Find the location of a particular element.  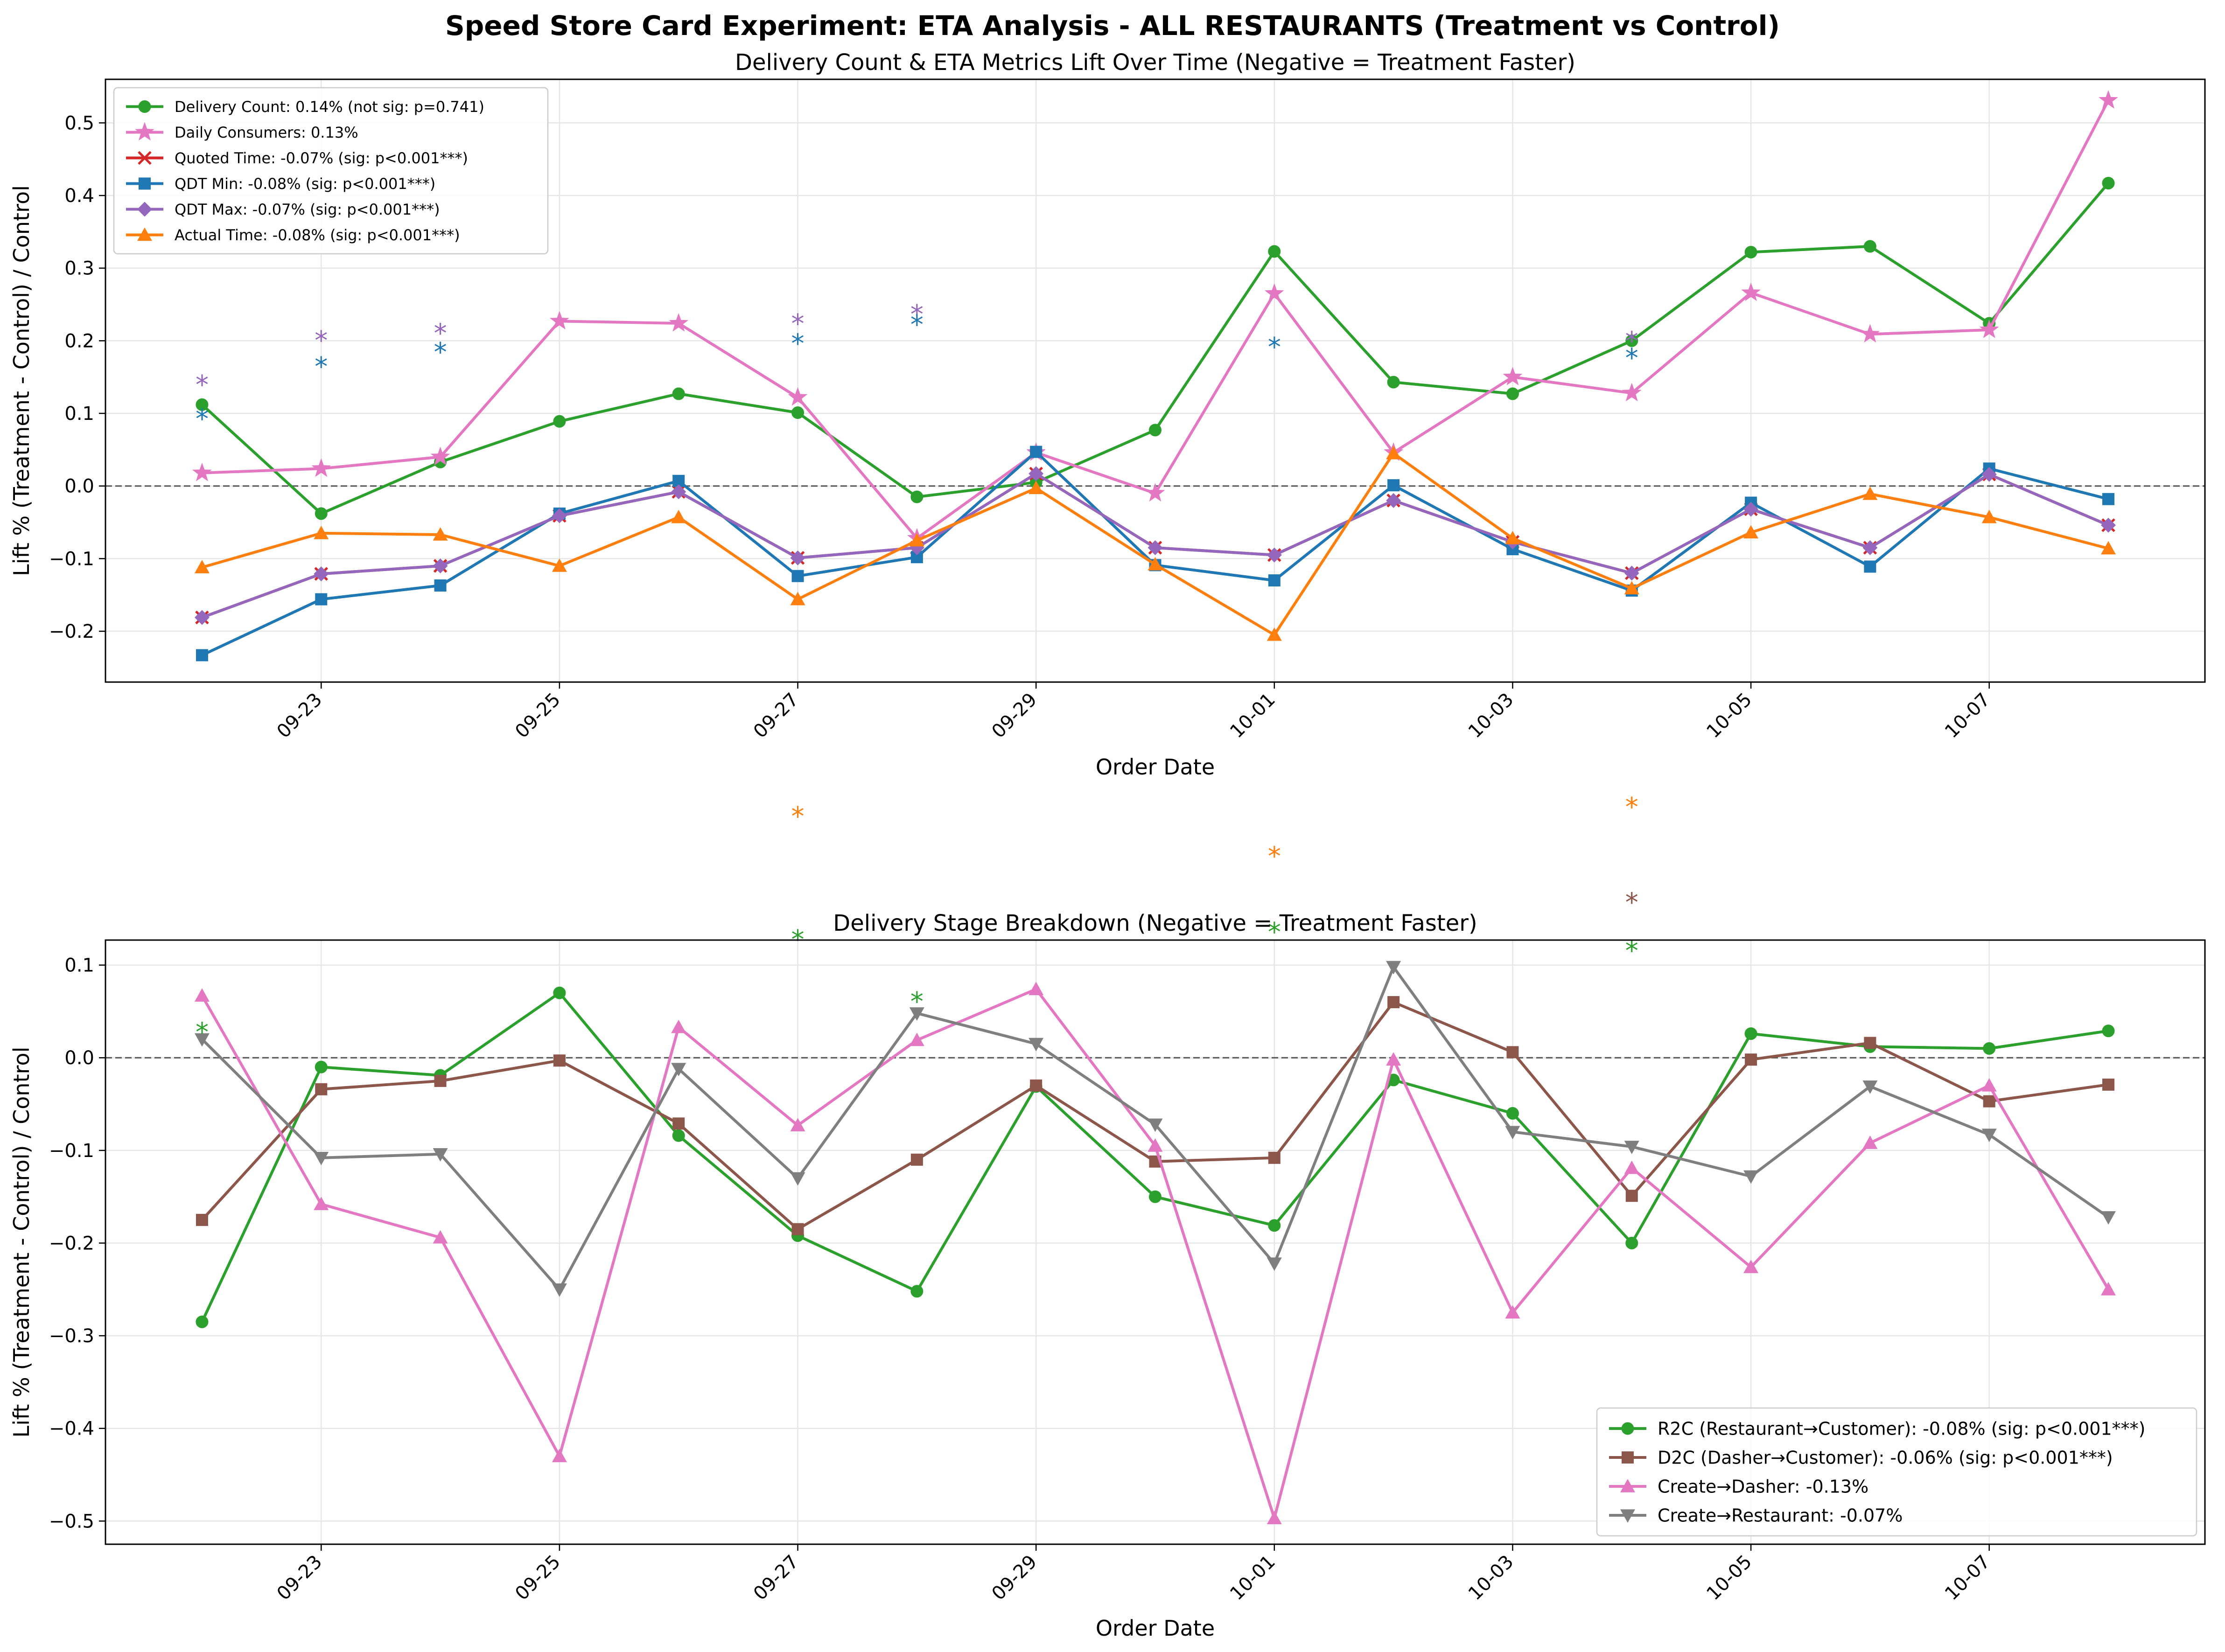

legend-box is located at coordinates (1897, 1472).